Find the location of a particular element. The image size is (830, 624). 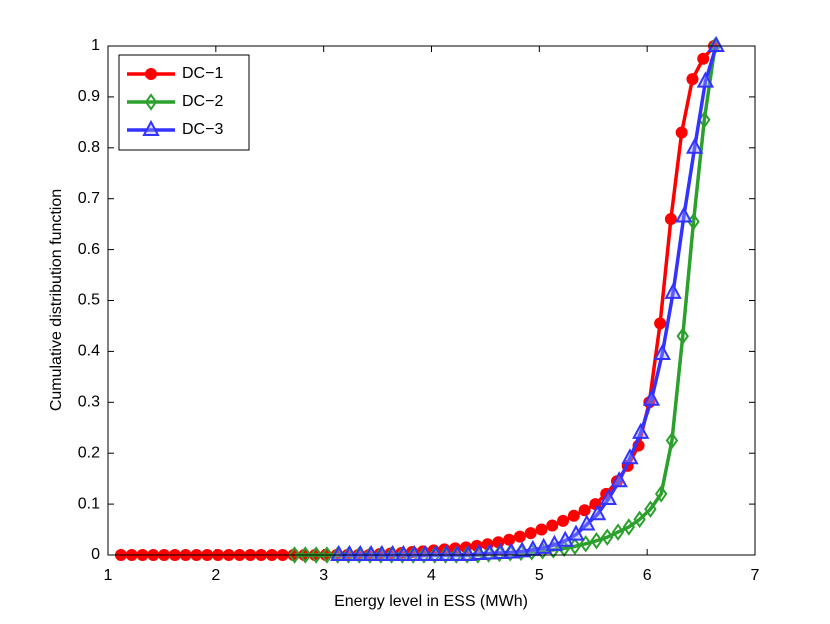

x-tick-label: 5 is located at coordinates (539, 575).